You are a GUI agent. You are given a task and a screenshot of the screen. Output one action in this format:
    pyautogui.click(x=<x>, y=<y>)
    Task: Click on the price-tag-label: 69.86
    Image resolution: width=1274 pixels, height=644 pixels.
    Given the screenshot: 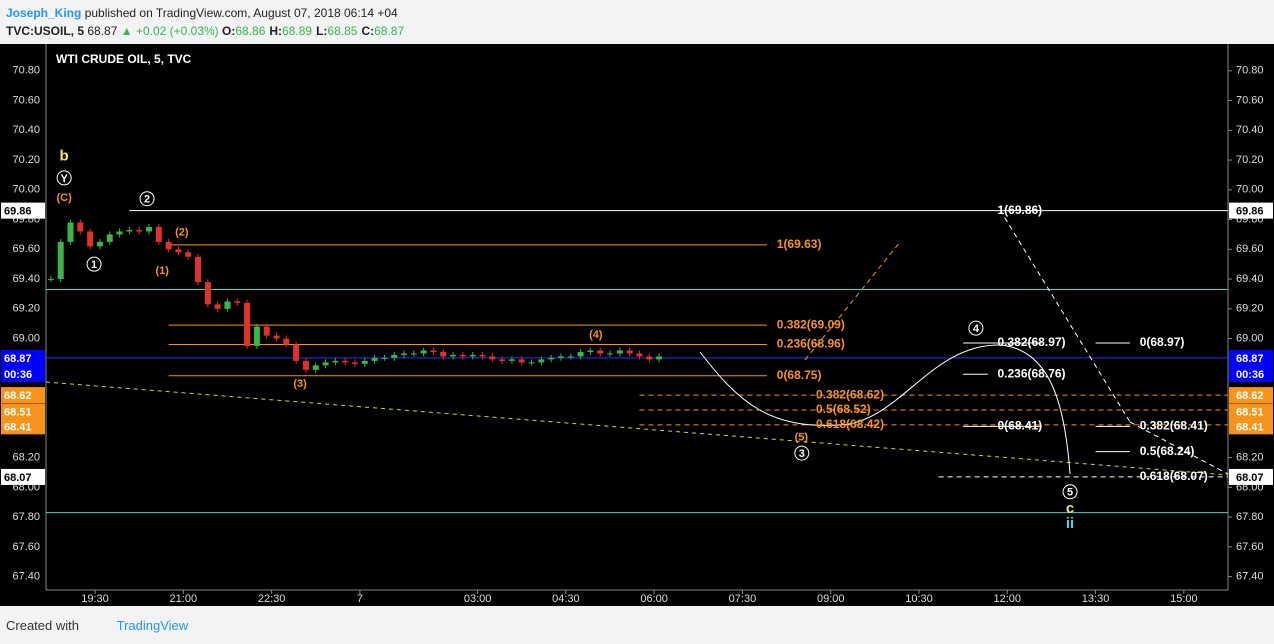 What is the action you would take?
    pyautogui.click(x=18, y=212)
    